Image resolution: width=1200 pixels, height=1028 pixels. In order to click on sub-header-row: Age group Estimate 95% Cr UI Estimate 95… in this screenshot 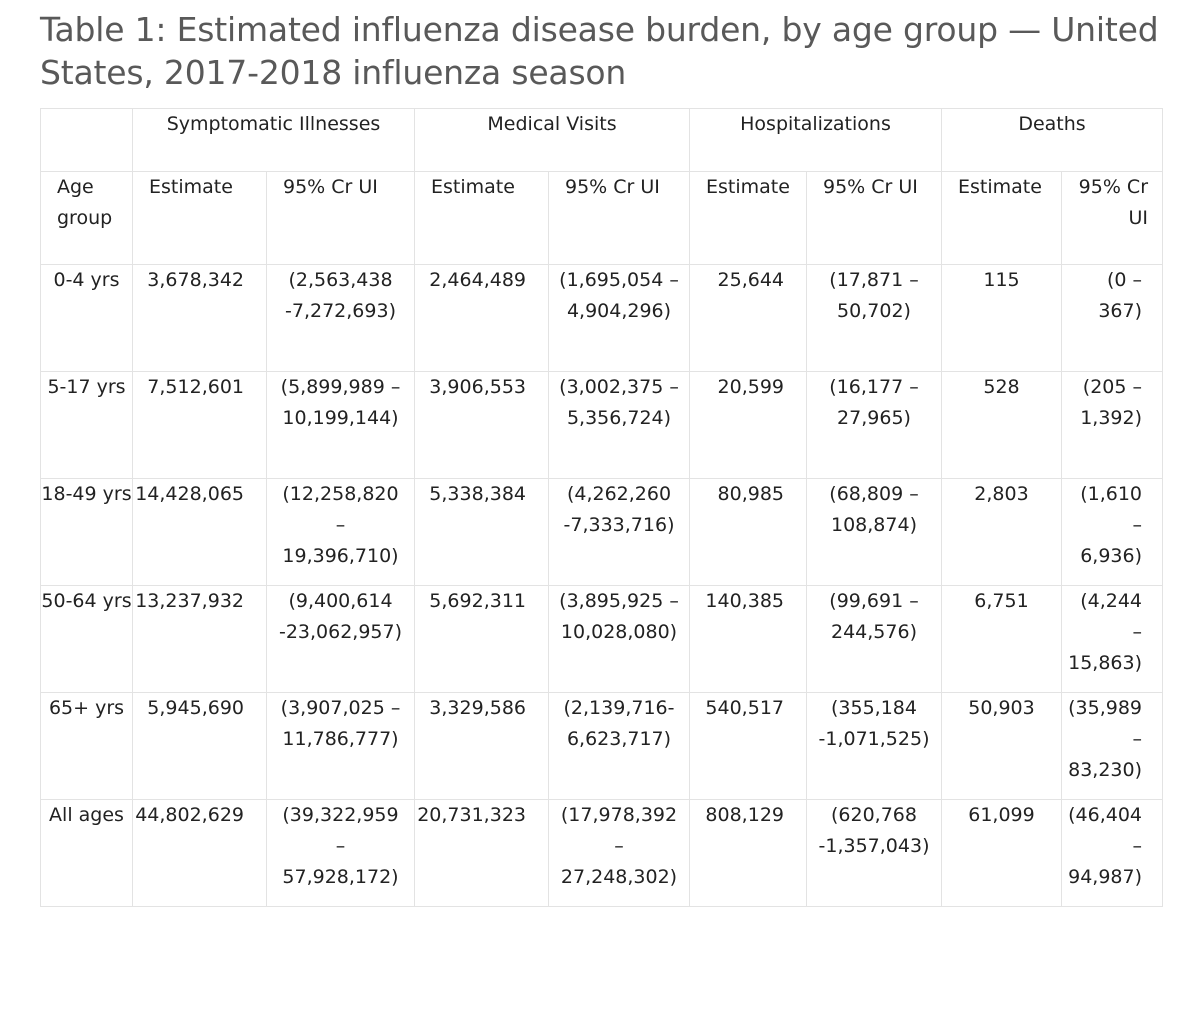, I will do `click(602, 218)`.